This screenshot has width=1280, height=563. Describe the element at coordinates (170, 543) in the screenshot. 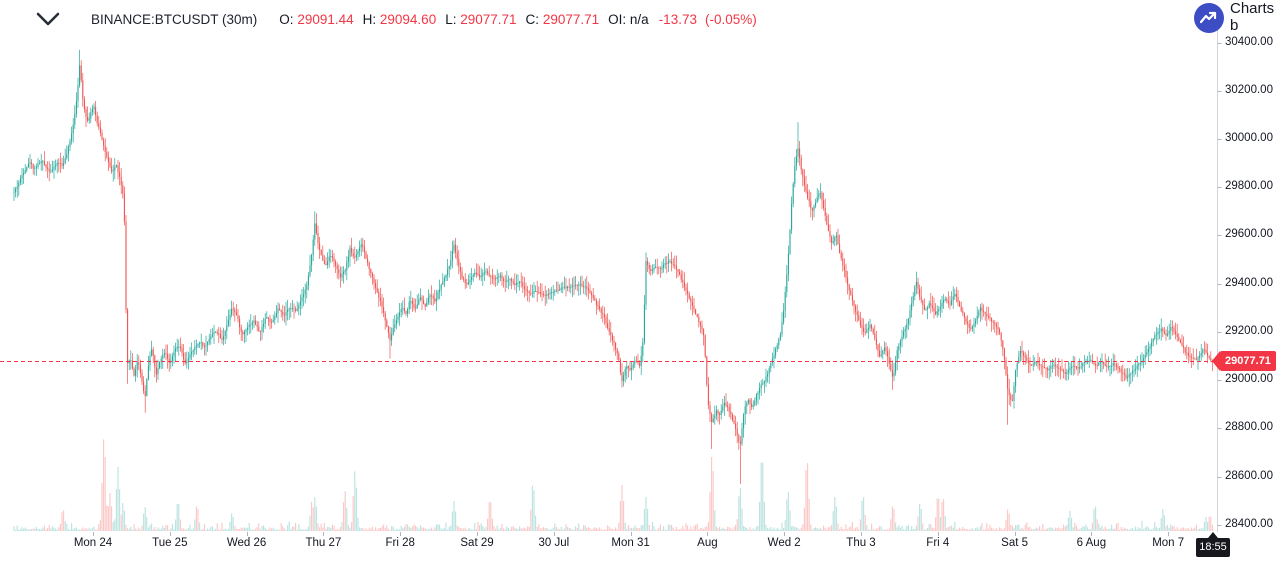

I see `time-axis-label: Tue 25` at that location.